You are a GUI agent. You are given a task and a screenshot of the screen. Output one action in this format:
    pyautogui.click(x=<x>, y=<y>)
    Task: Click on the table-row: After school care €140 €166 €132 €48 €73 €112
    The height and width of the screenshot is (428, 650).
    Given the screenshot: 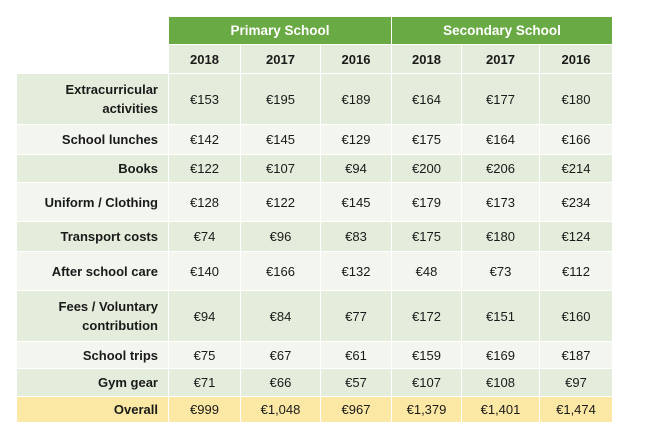 What is the action you would take?
    pyautogui.click(x=314, y=271)
    